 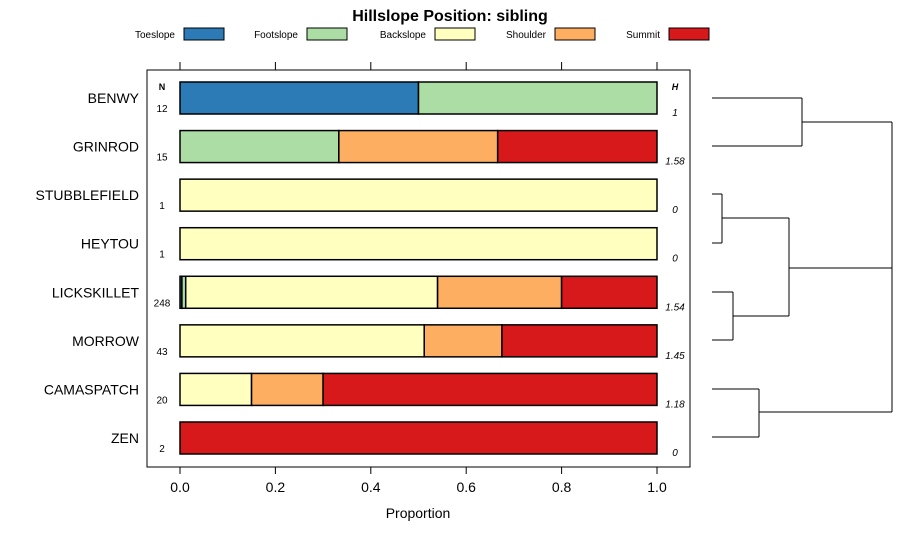 I want to click on bar-row: BENWY 12 1, so click(x=383, y=100).